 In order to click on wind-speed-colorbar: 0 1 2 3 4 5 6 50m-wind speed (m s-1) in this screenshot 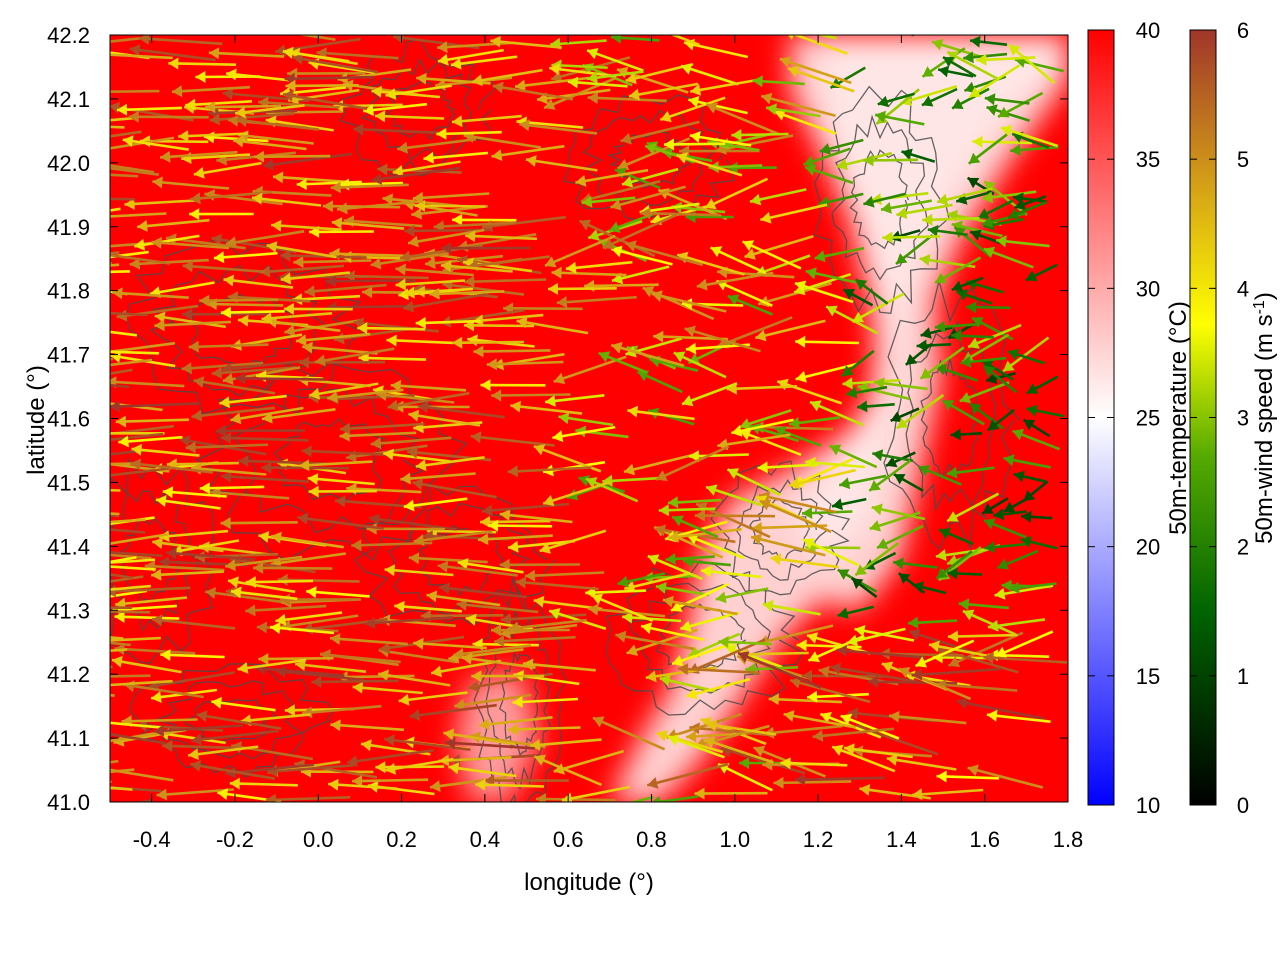, I will do `click(1233, 418)`.